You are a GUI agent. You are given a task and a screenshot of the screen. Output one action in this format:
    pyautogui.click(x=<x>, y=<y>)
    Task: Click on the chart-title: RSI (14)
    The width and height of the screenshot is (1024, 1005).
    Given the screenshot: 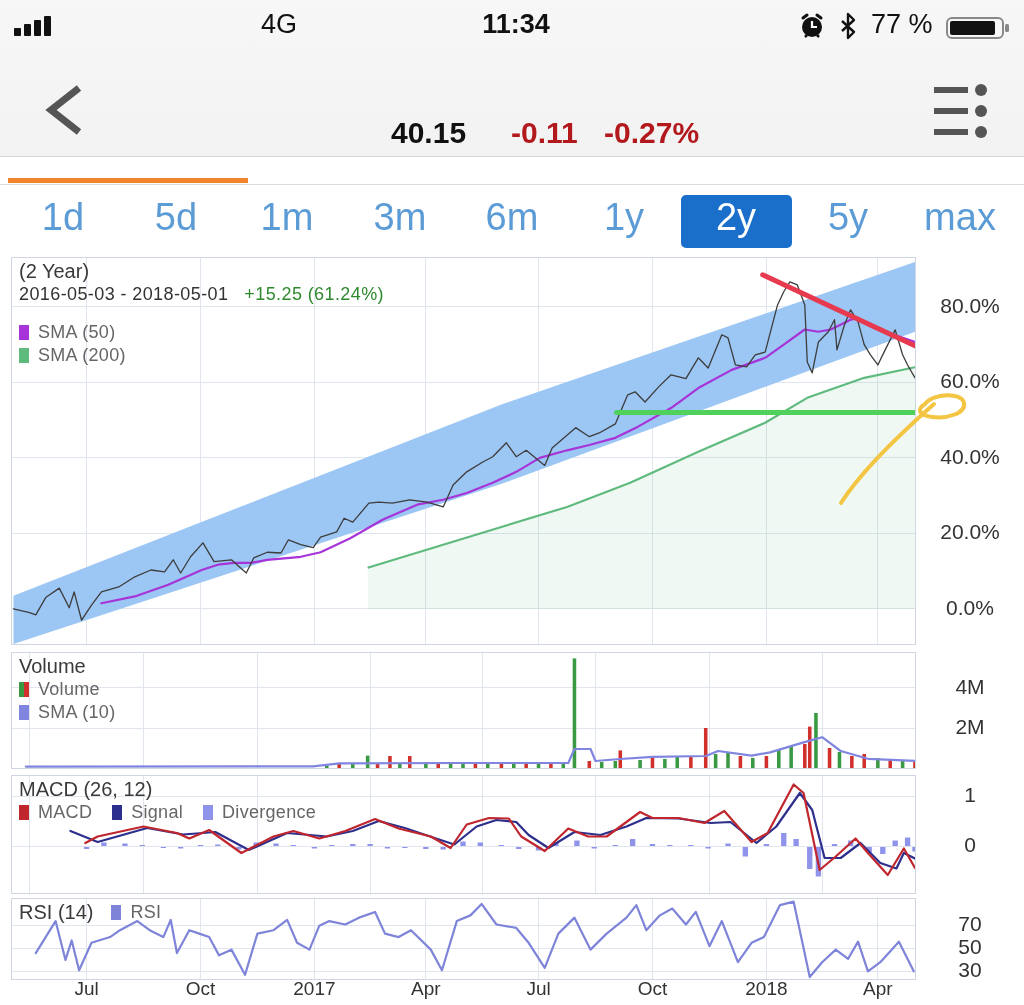 What is the action you would take?
    pyautogui.click(x=56, y=912)
    